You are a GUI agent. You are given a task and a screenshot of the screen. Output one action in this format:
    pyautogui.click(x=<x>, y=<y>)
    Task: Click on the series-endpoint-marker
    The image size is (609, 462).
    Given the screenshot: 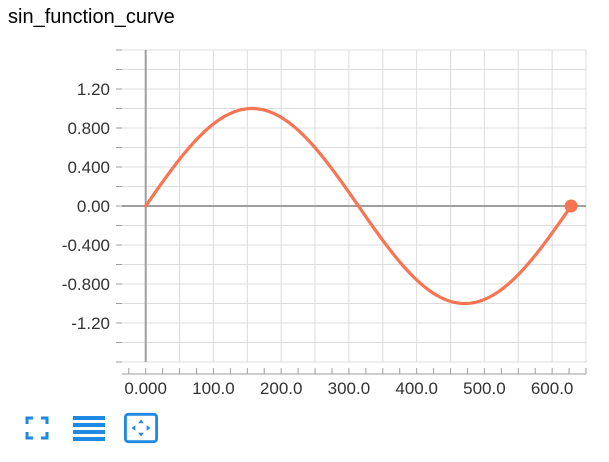 What is the action you would take?
    pyautogui.click(x=571, y=206)
    